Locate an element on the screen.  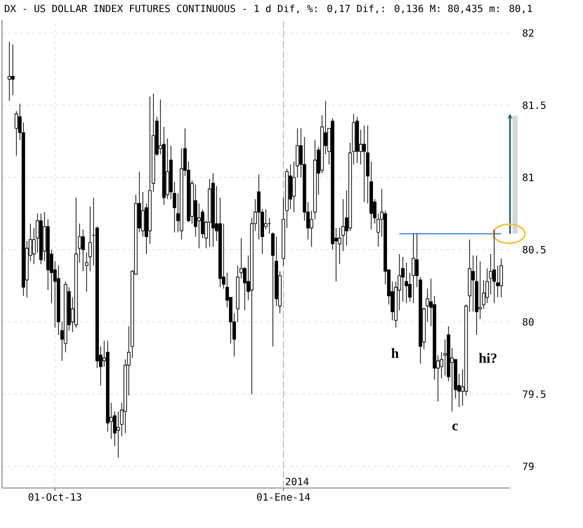
y-tick-label: 81 is located at coordinates (528, 178).